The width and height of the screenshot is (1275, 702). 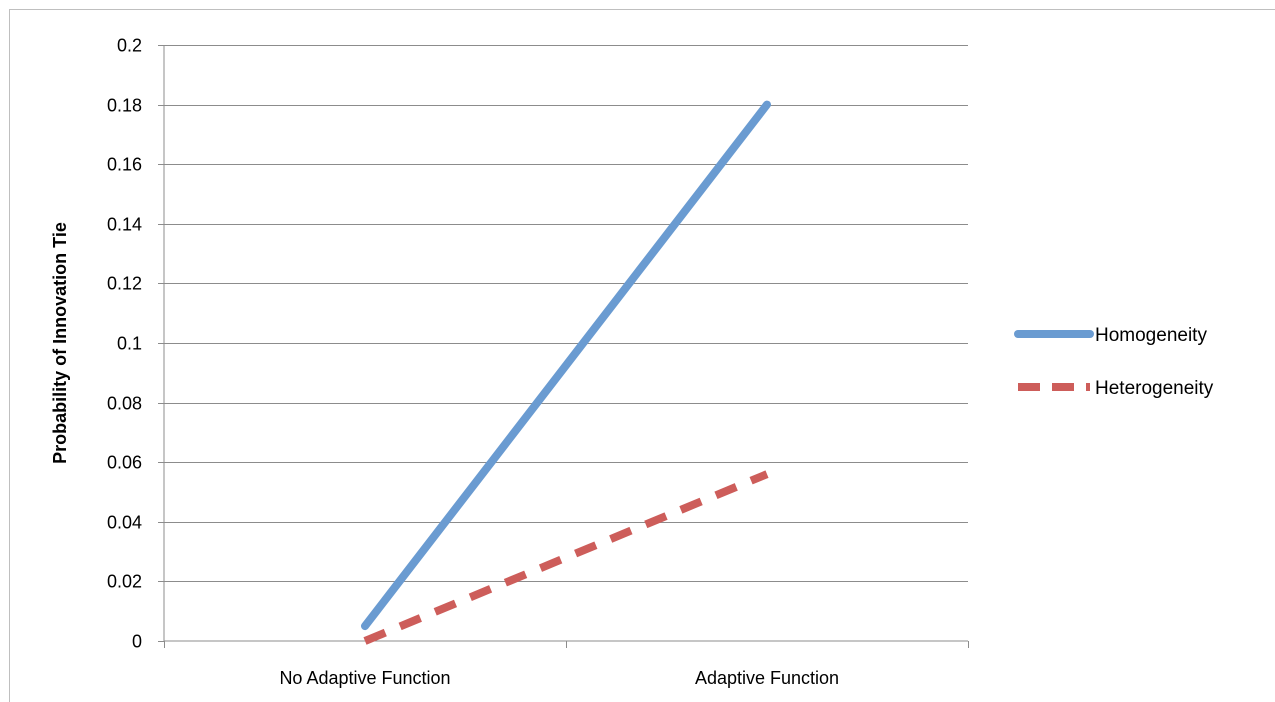 I want to click on y-tick-label: 0.08, so click(x=124, y=404).